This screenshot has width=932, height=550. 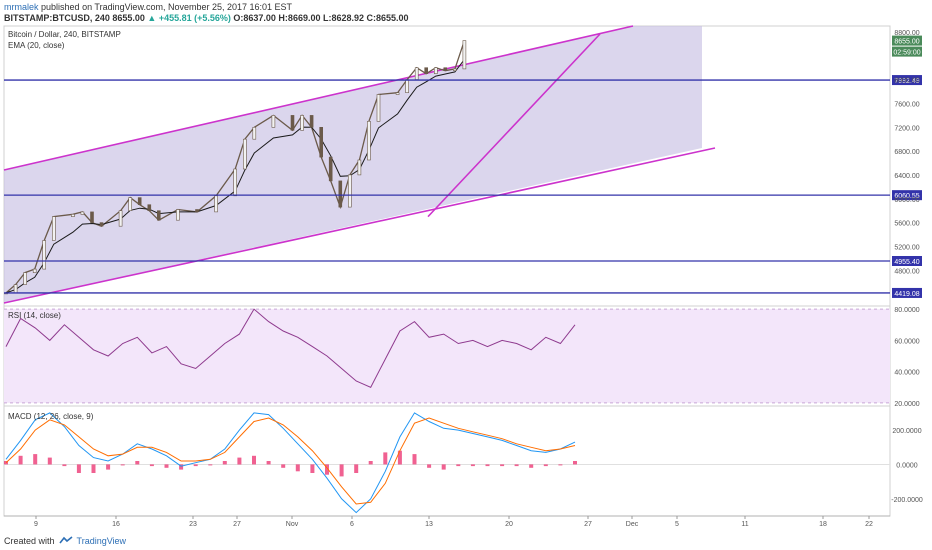 What do you see at coordinates (906, 224) in the screenshot?
I see `price-axis-tick: 5600.00` at bounding box center [906, 224].